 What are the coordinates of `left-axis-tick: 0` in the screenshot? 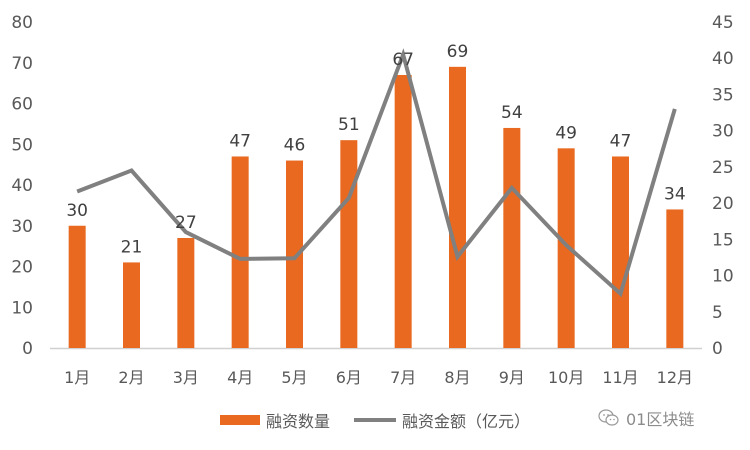 It's located at (27, 349).